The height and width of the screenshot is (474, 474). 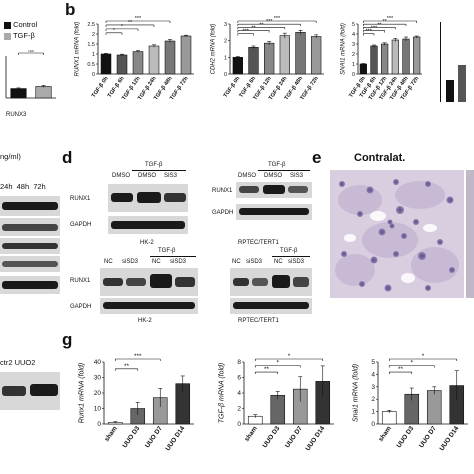 I want to click on c-bottom-label: ctr2 UUO2, so click(x=18, y=362).